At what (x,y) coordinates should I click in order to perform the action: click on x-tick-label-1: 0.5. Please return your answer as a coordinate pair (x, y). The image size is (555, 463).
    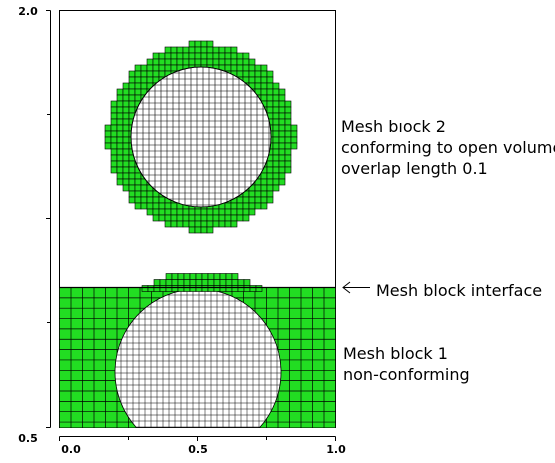
    Looking at the image, I should click on (198, 449).